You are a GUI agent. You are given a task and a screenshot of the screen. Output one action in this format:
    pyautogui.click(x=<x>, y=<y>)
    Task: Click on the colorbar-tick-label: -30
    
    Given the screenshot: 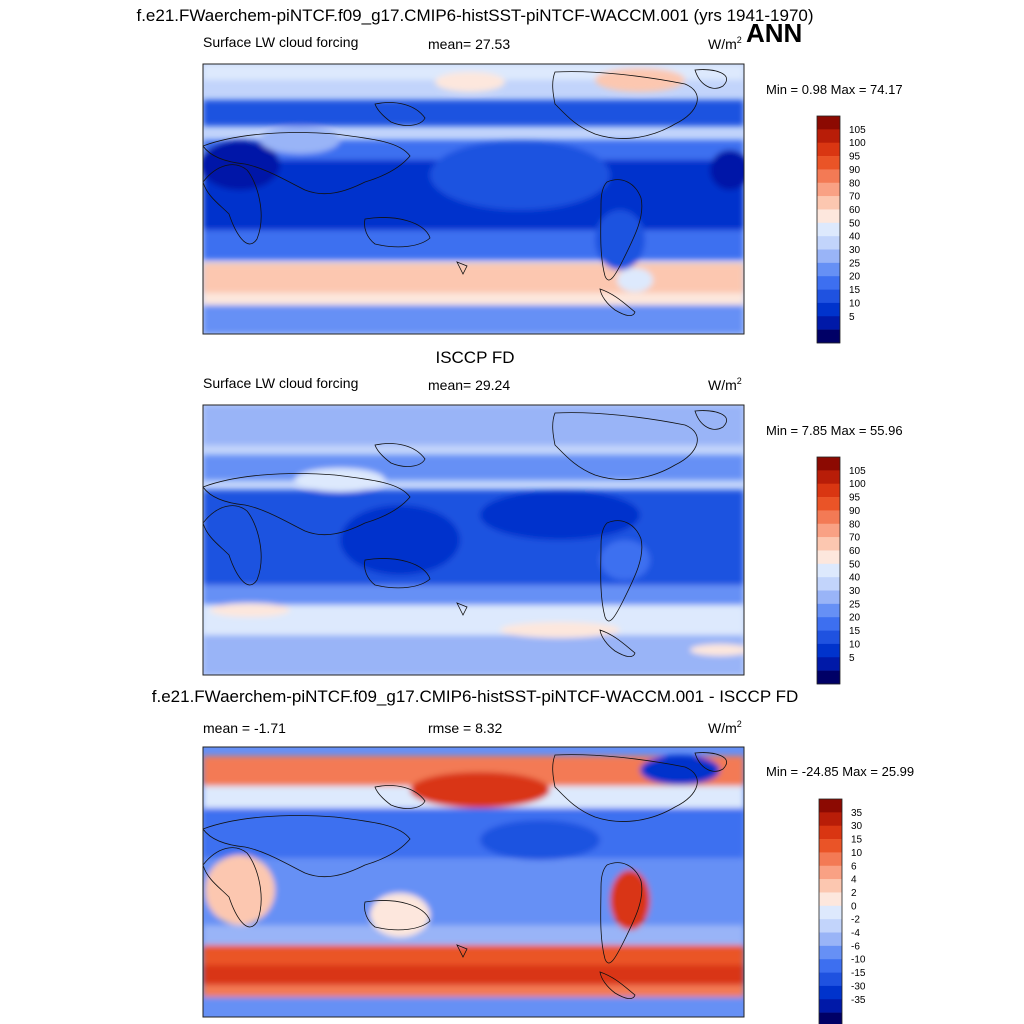 What is the action you would take?
    pyautogui.click(x=858, y=986)
    